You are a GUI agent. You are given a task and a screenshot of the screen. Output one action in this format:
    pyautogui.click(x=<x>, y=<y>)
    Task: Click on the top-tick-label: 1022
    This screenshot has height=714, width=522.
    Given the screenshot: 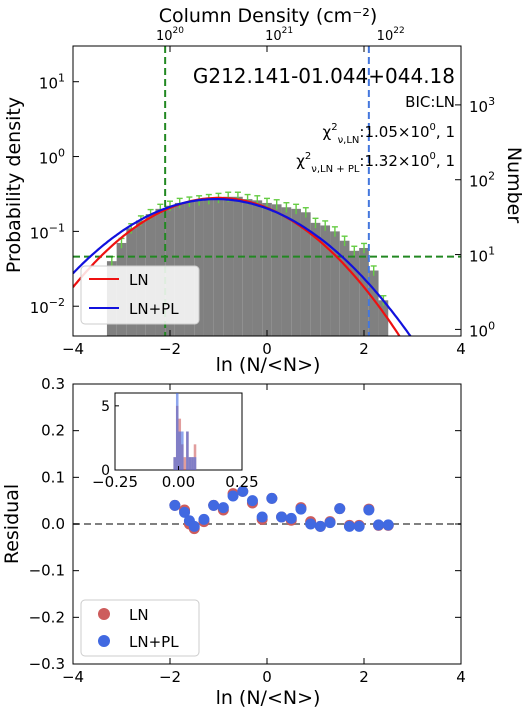 What is the action you would take?
    pyautogui.click(x=391, y=35)
    